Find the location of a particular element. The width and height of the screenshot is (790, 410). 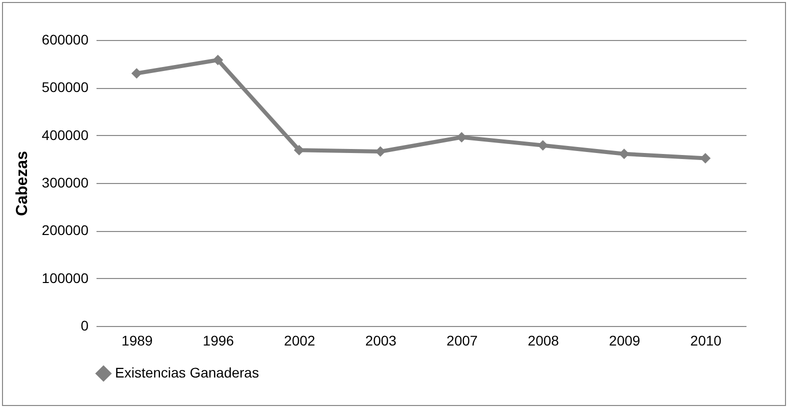

x-tick-label: 1989 is located at coordinates (137, 340).